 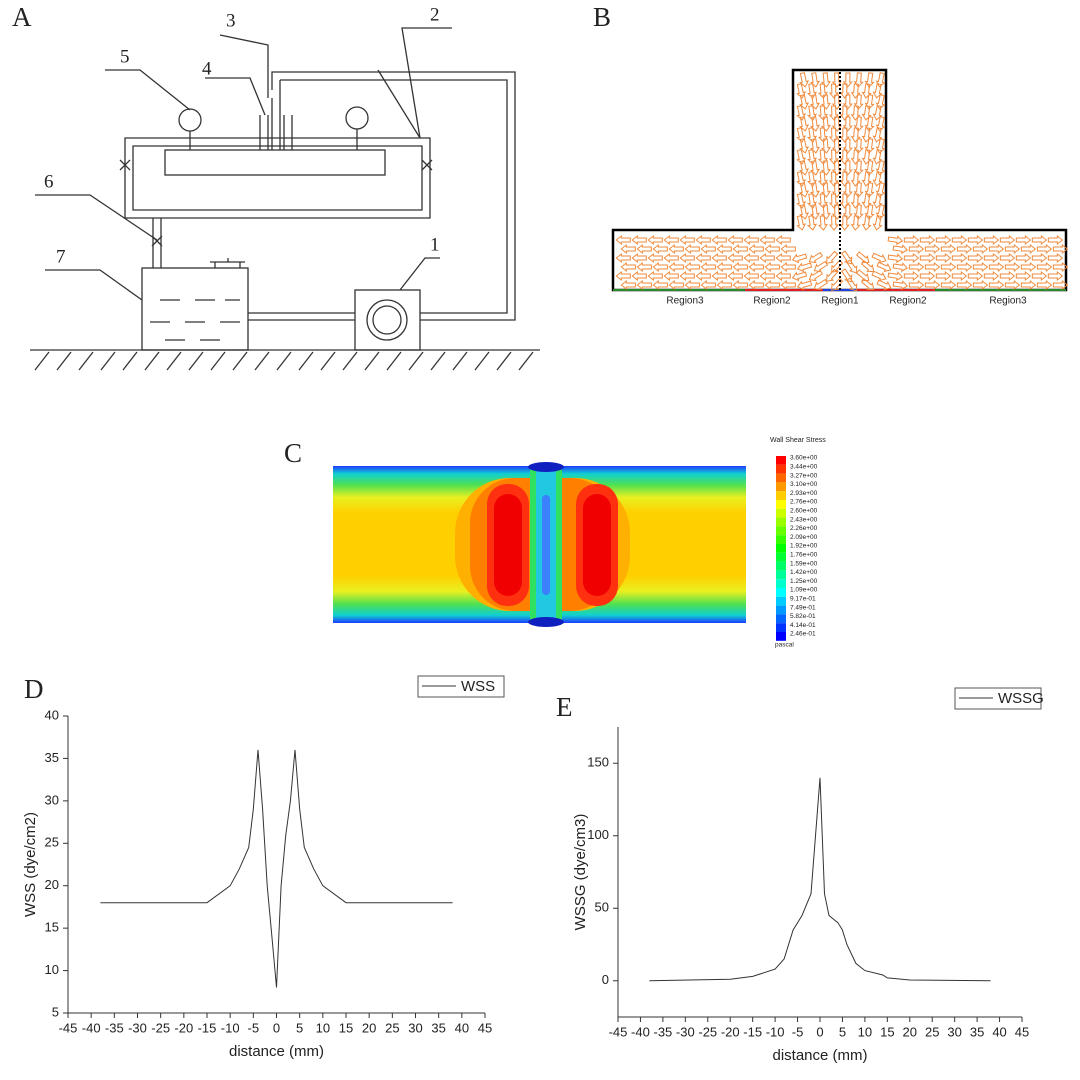 I want to click on panel-label: E, so click(x=564, y=707).